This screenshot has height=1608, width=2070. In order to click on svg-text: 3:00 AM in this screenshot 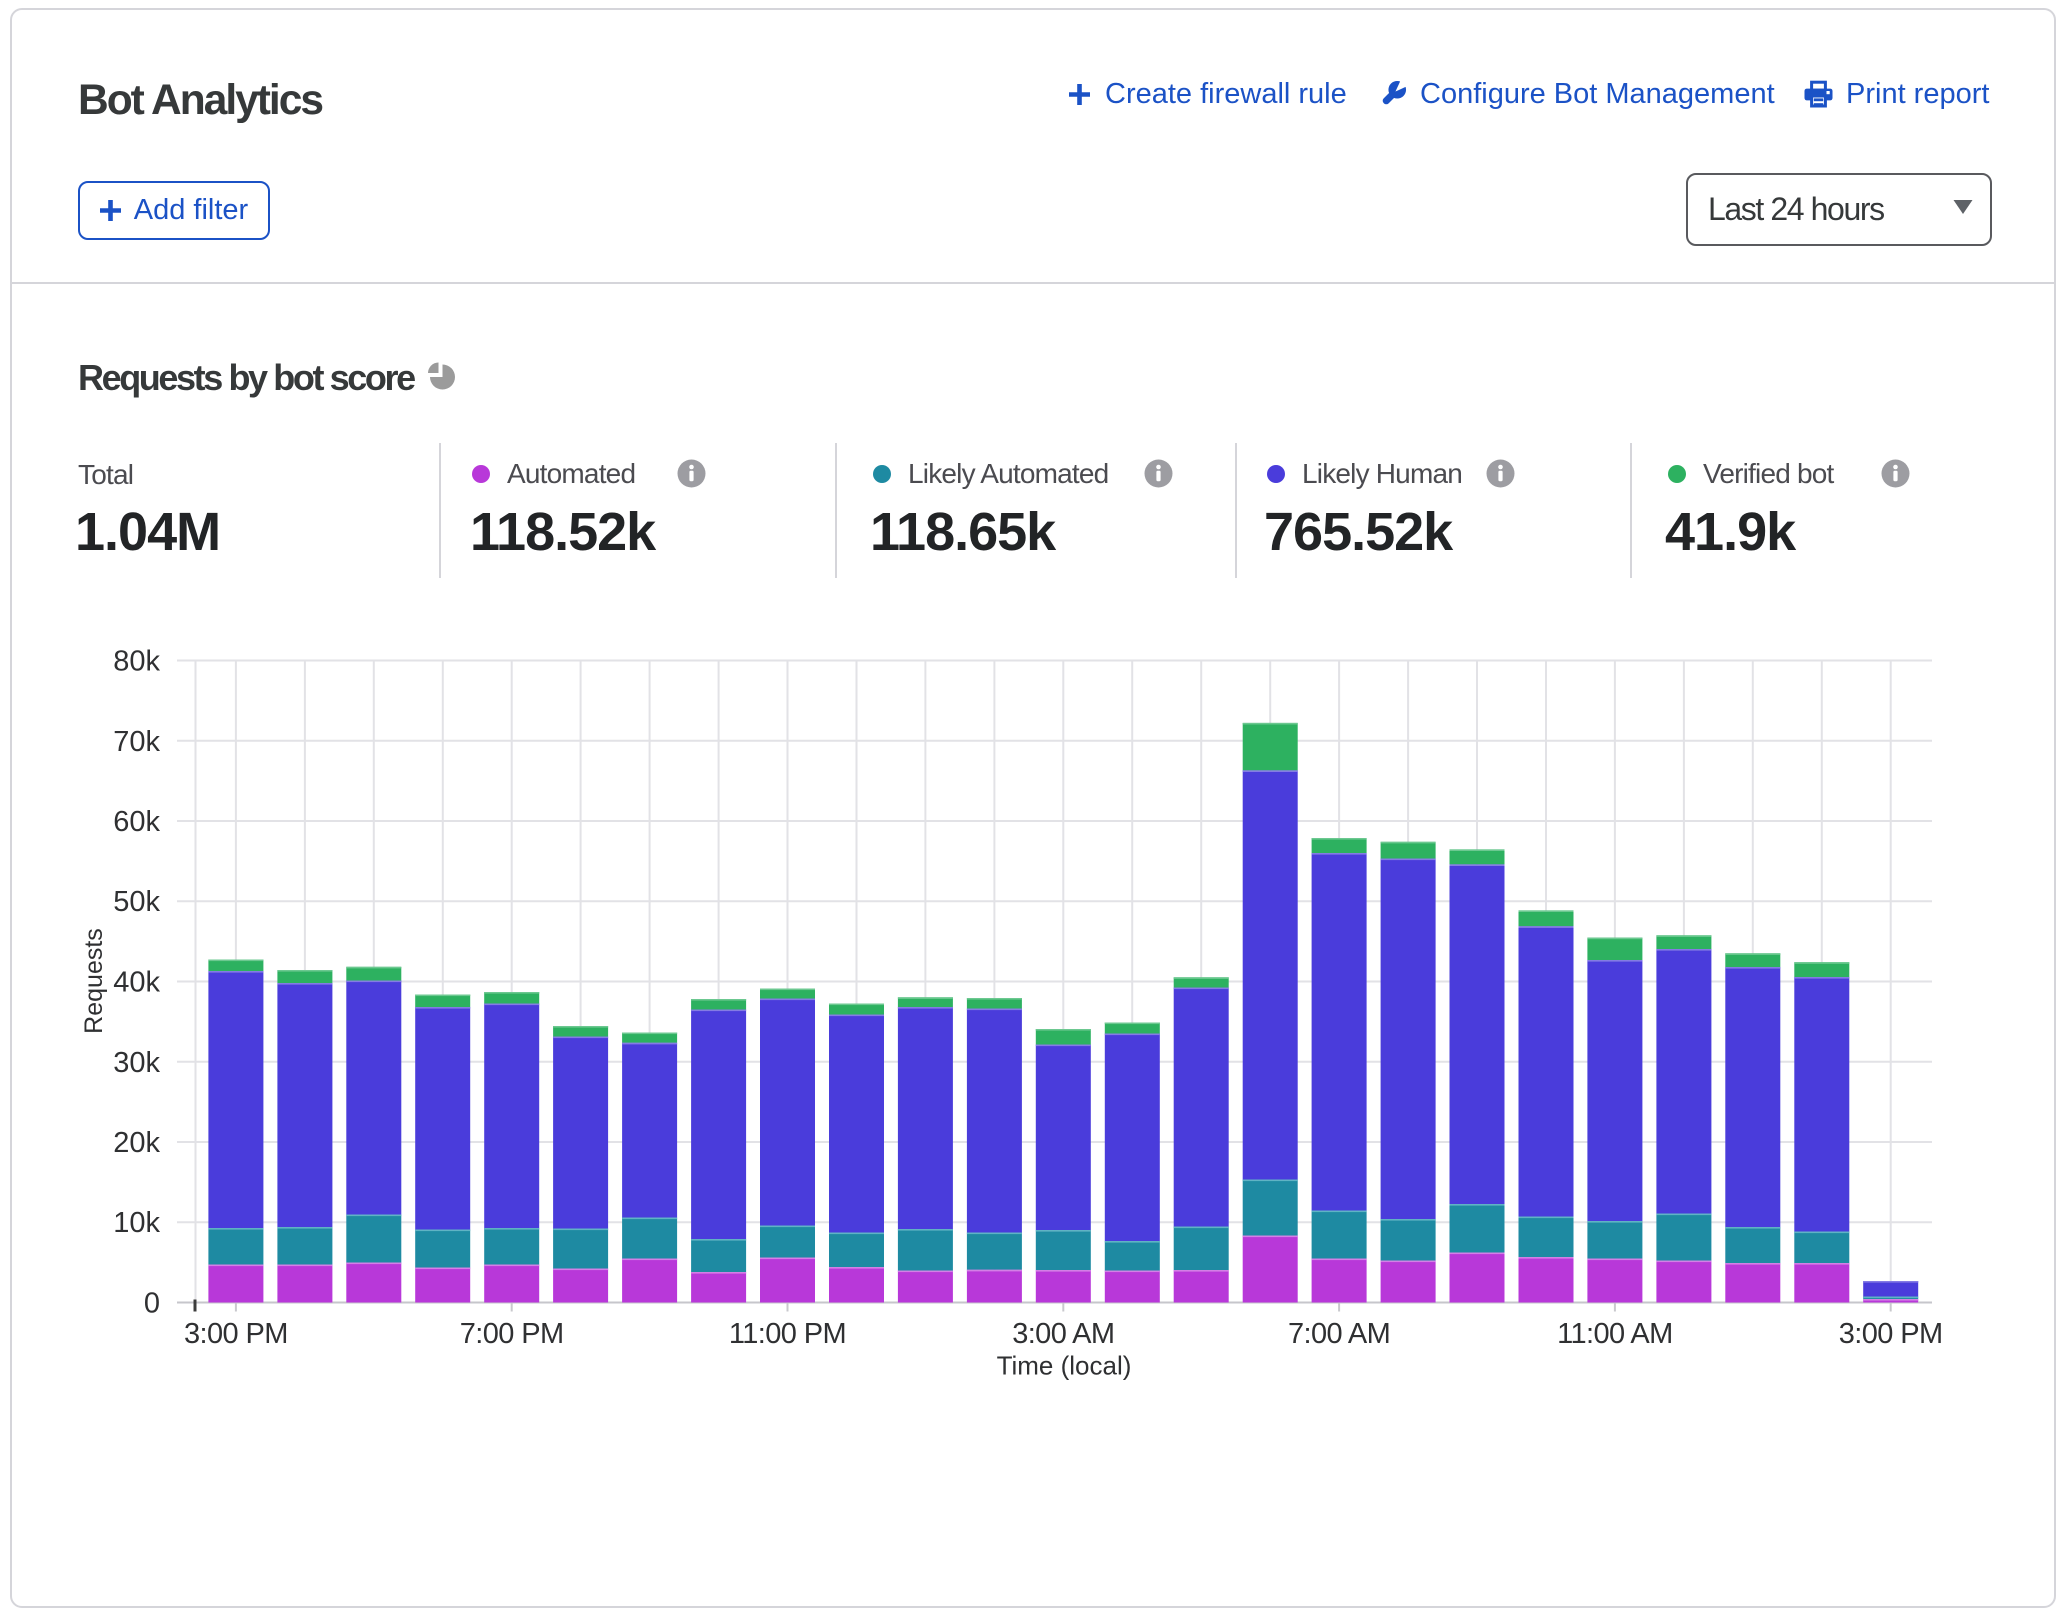, I will do `click(1063, 1334)`.